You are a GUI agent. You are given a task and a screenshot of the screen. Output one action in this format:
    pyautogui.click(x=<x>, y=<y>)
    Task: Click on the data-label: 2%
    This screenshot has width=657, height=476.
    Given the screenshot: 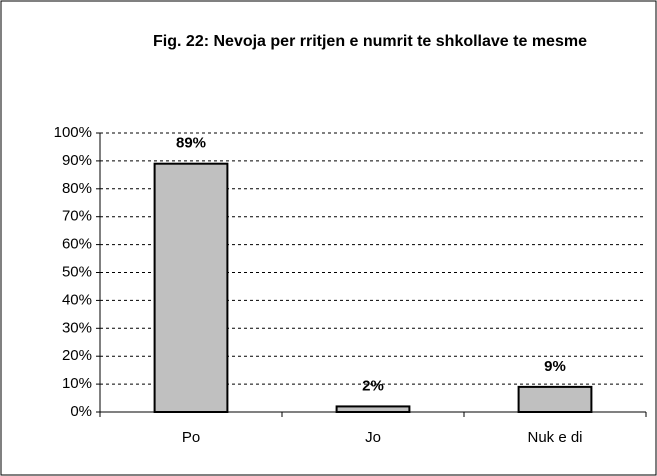 What is the action you would take?
    pyautogui.click(x=373, y=385)
    